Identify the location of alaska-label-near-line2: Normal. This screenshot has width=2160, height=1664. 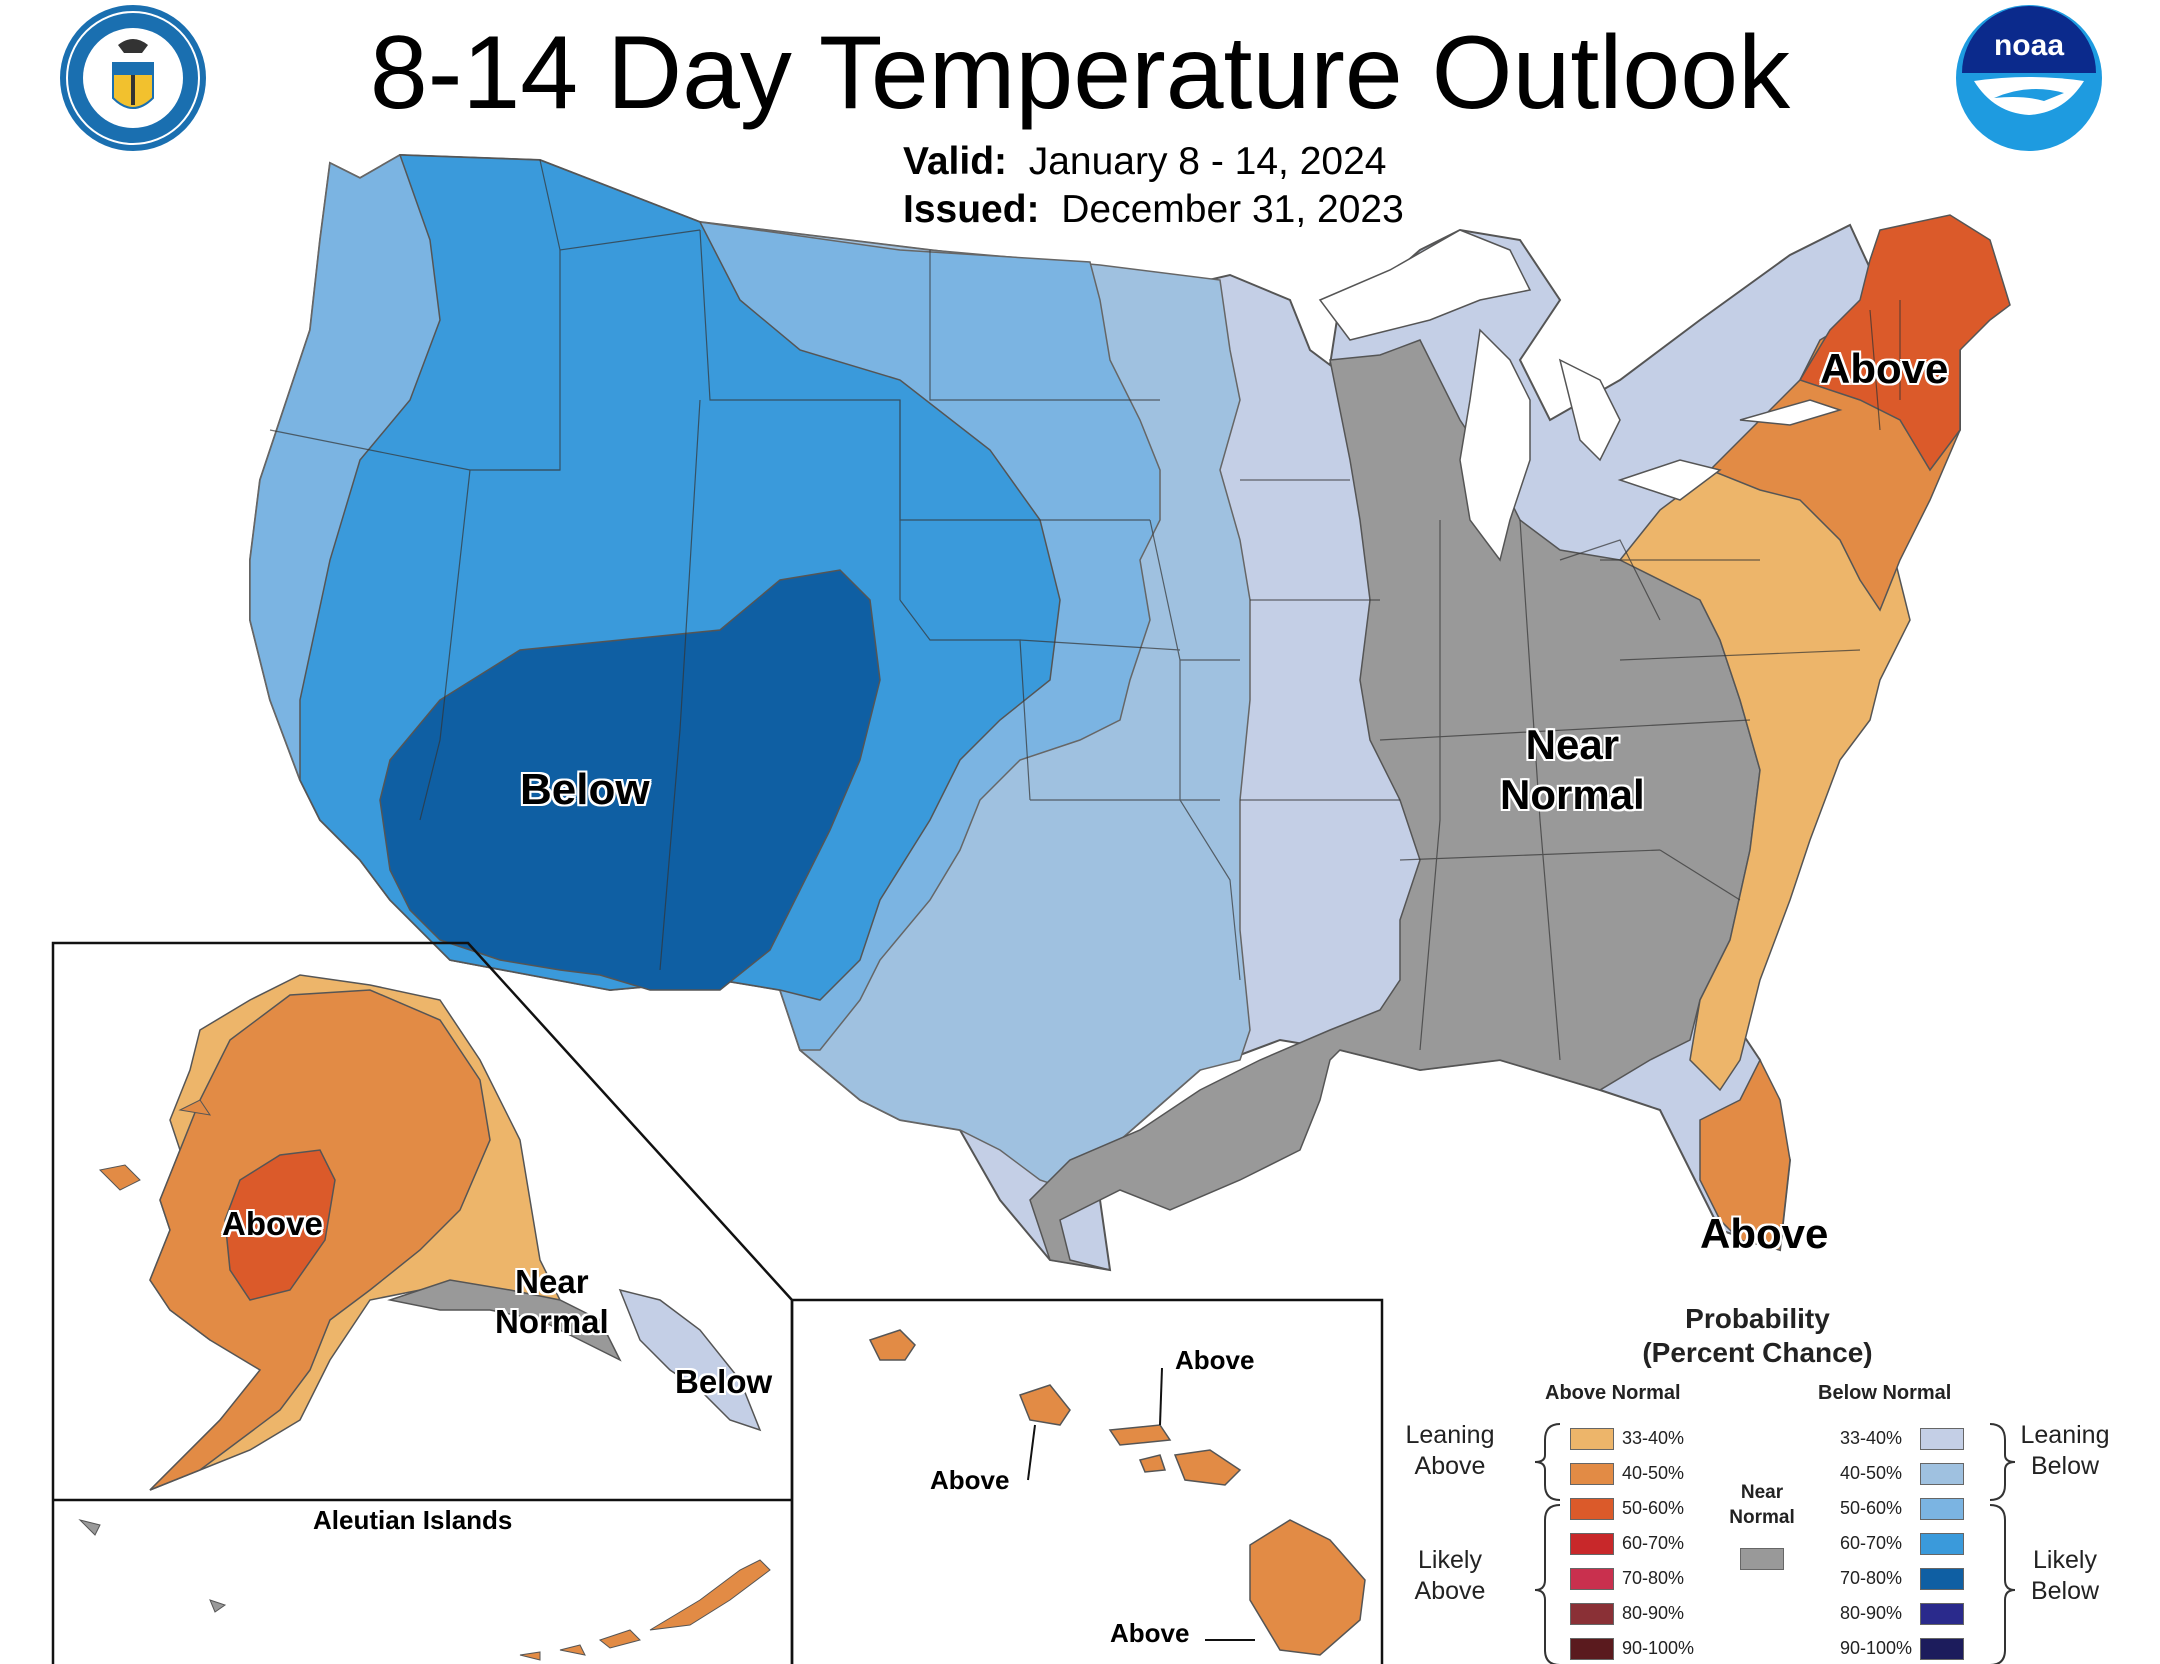
(552, 1321).